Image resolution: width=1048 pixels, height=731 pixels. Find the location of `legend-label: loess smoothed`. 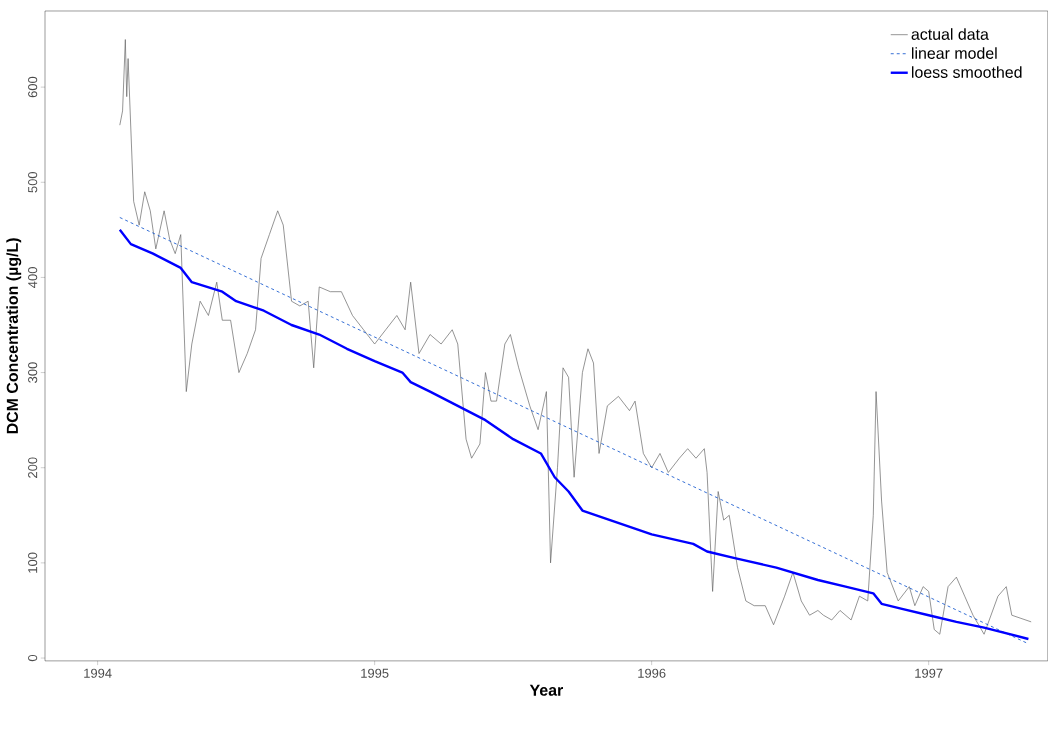

legend-label: loess smoothed is located at coordinates (967, 72).